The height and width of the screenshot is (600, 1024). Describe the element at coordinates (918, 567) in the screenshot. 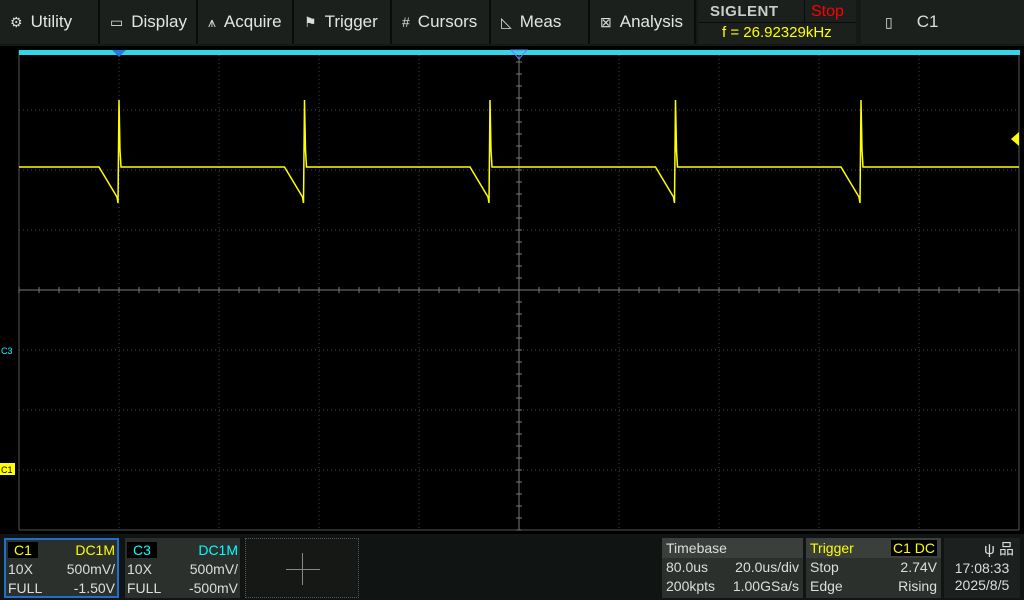

I see `trigger-level: 2.74V` at that location.